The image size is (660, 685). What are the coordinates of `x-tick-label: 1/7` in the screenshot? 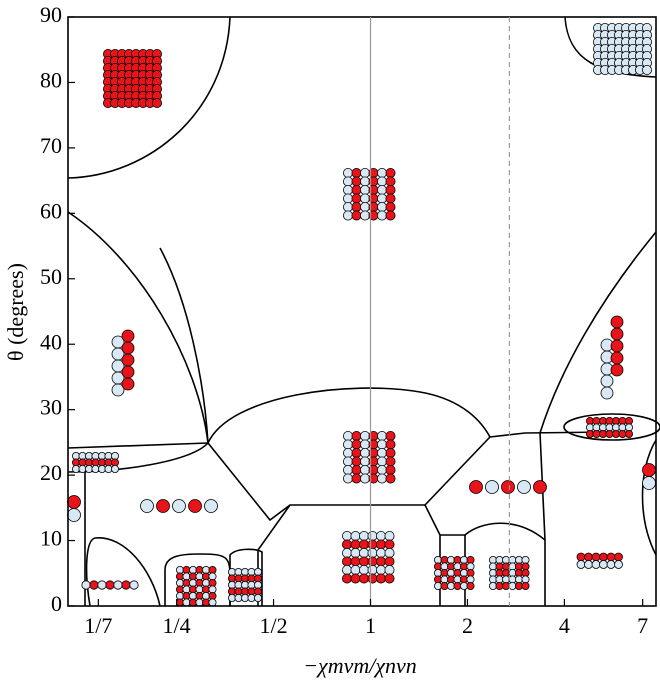 It's located at (98, 625).